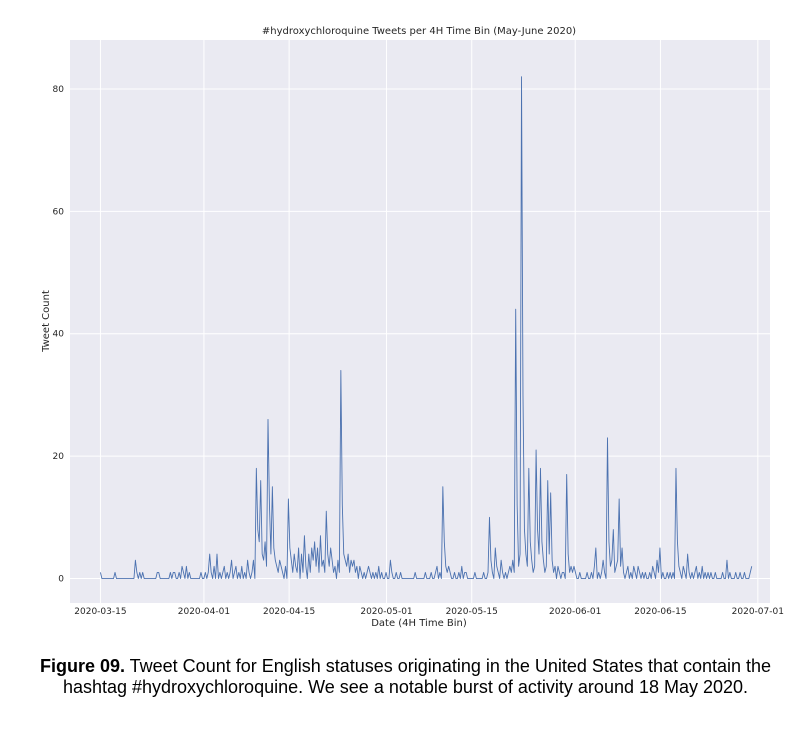 This screenshot has height=742, width=811. Describe the element at coordinates (660, 612) in the screenshot. I see `x-tick-label: 2020-06-15` at that location.